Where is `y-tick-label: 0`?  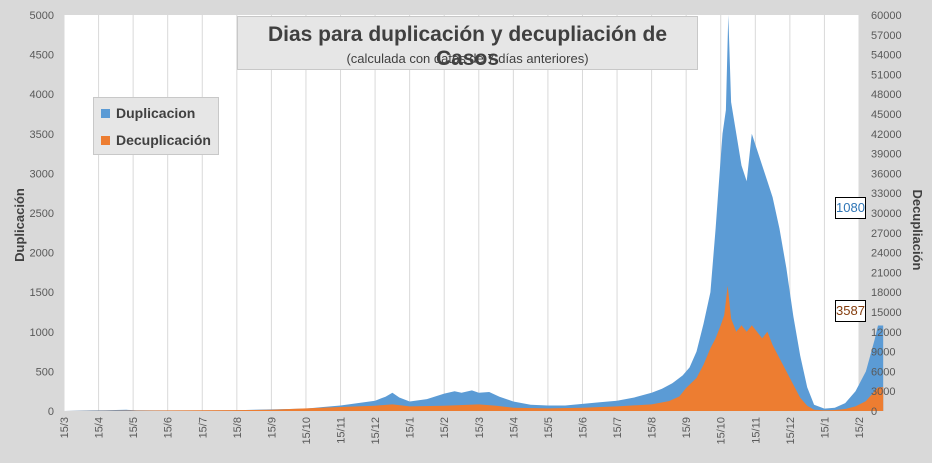 y-tick-label: 0 is located at coordinates (51, 412).